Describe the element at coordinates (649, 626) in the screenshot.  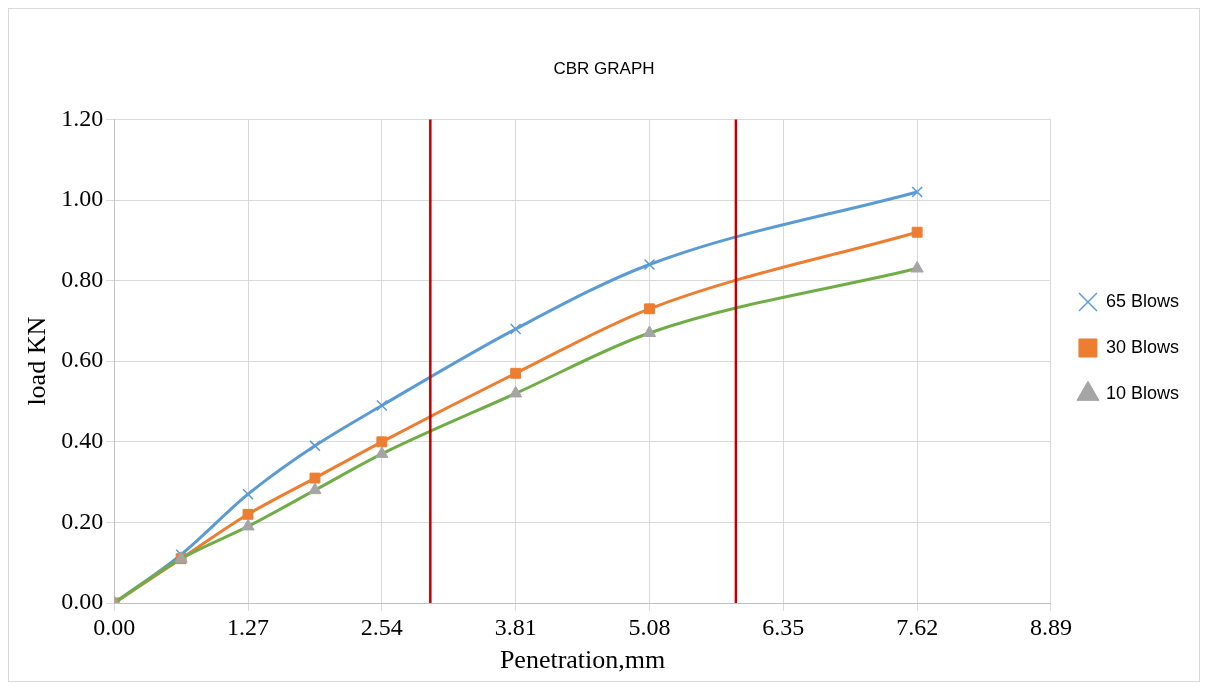
I see `x-tick-label: 5.08` at that location.